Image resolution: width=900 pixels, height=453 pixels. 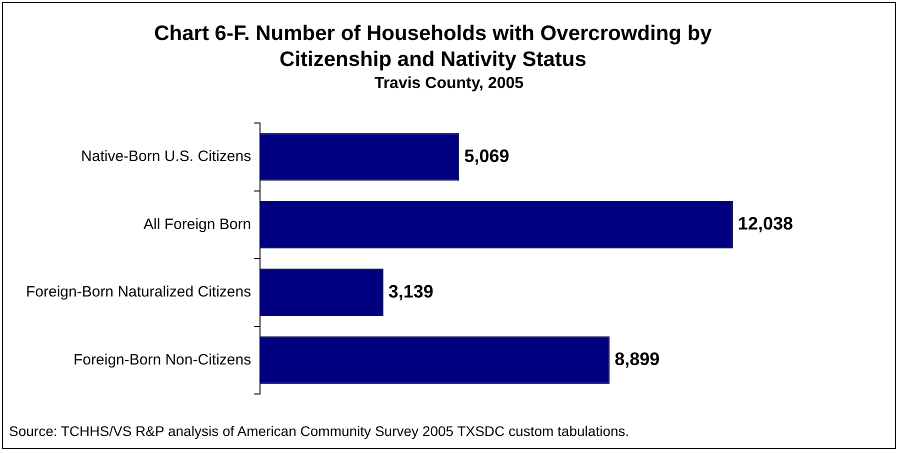 What do you see at coordinates (163, 359) in the screenshot?
I see `y-tick-label: Foreign-Born Non-Citizens` at bounding box center [163, 359].